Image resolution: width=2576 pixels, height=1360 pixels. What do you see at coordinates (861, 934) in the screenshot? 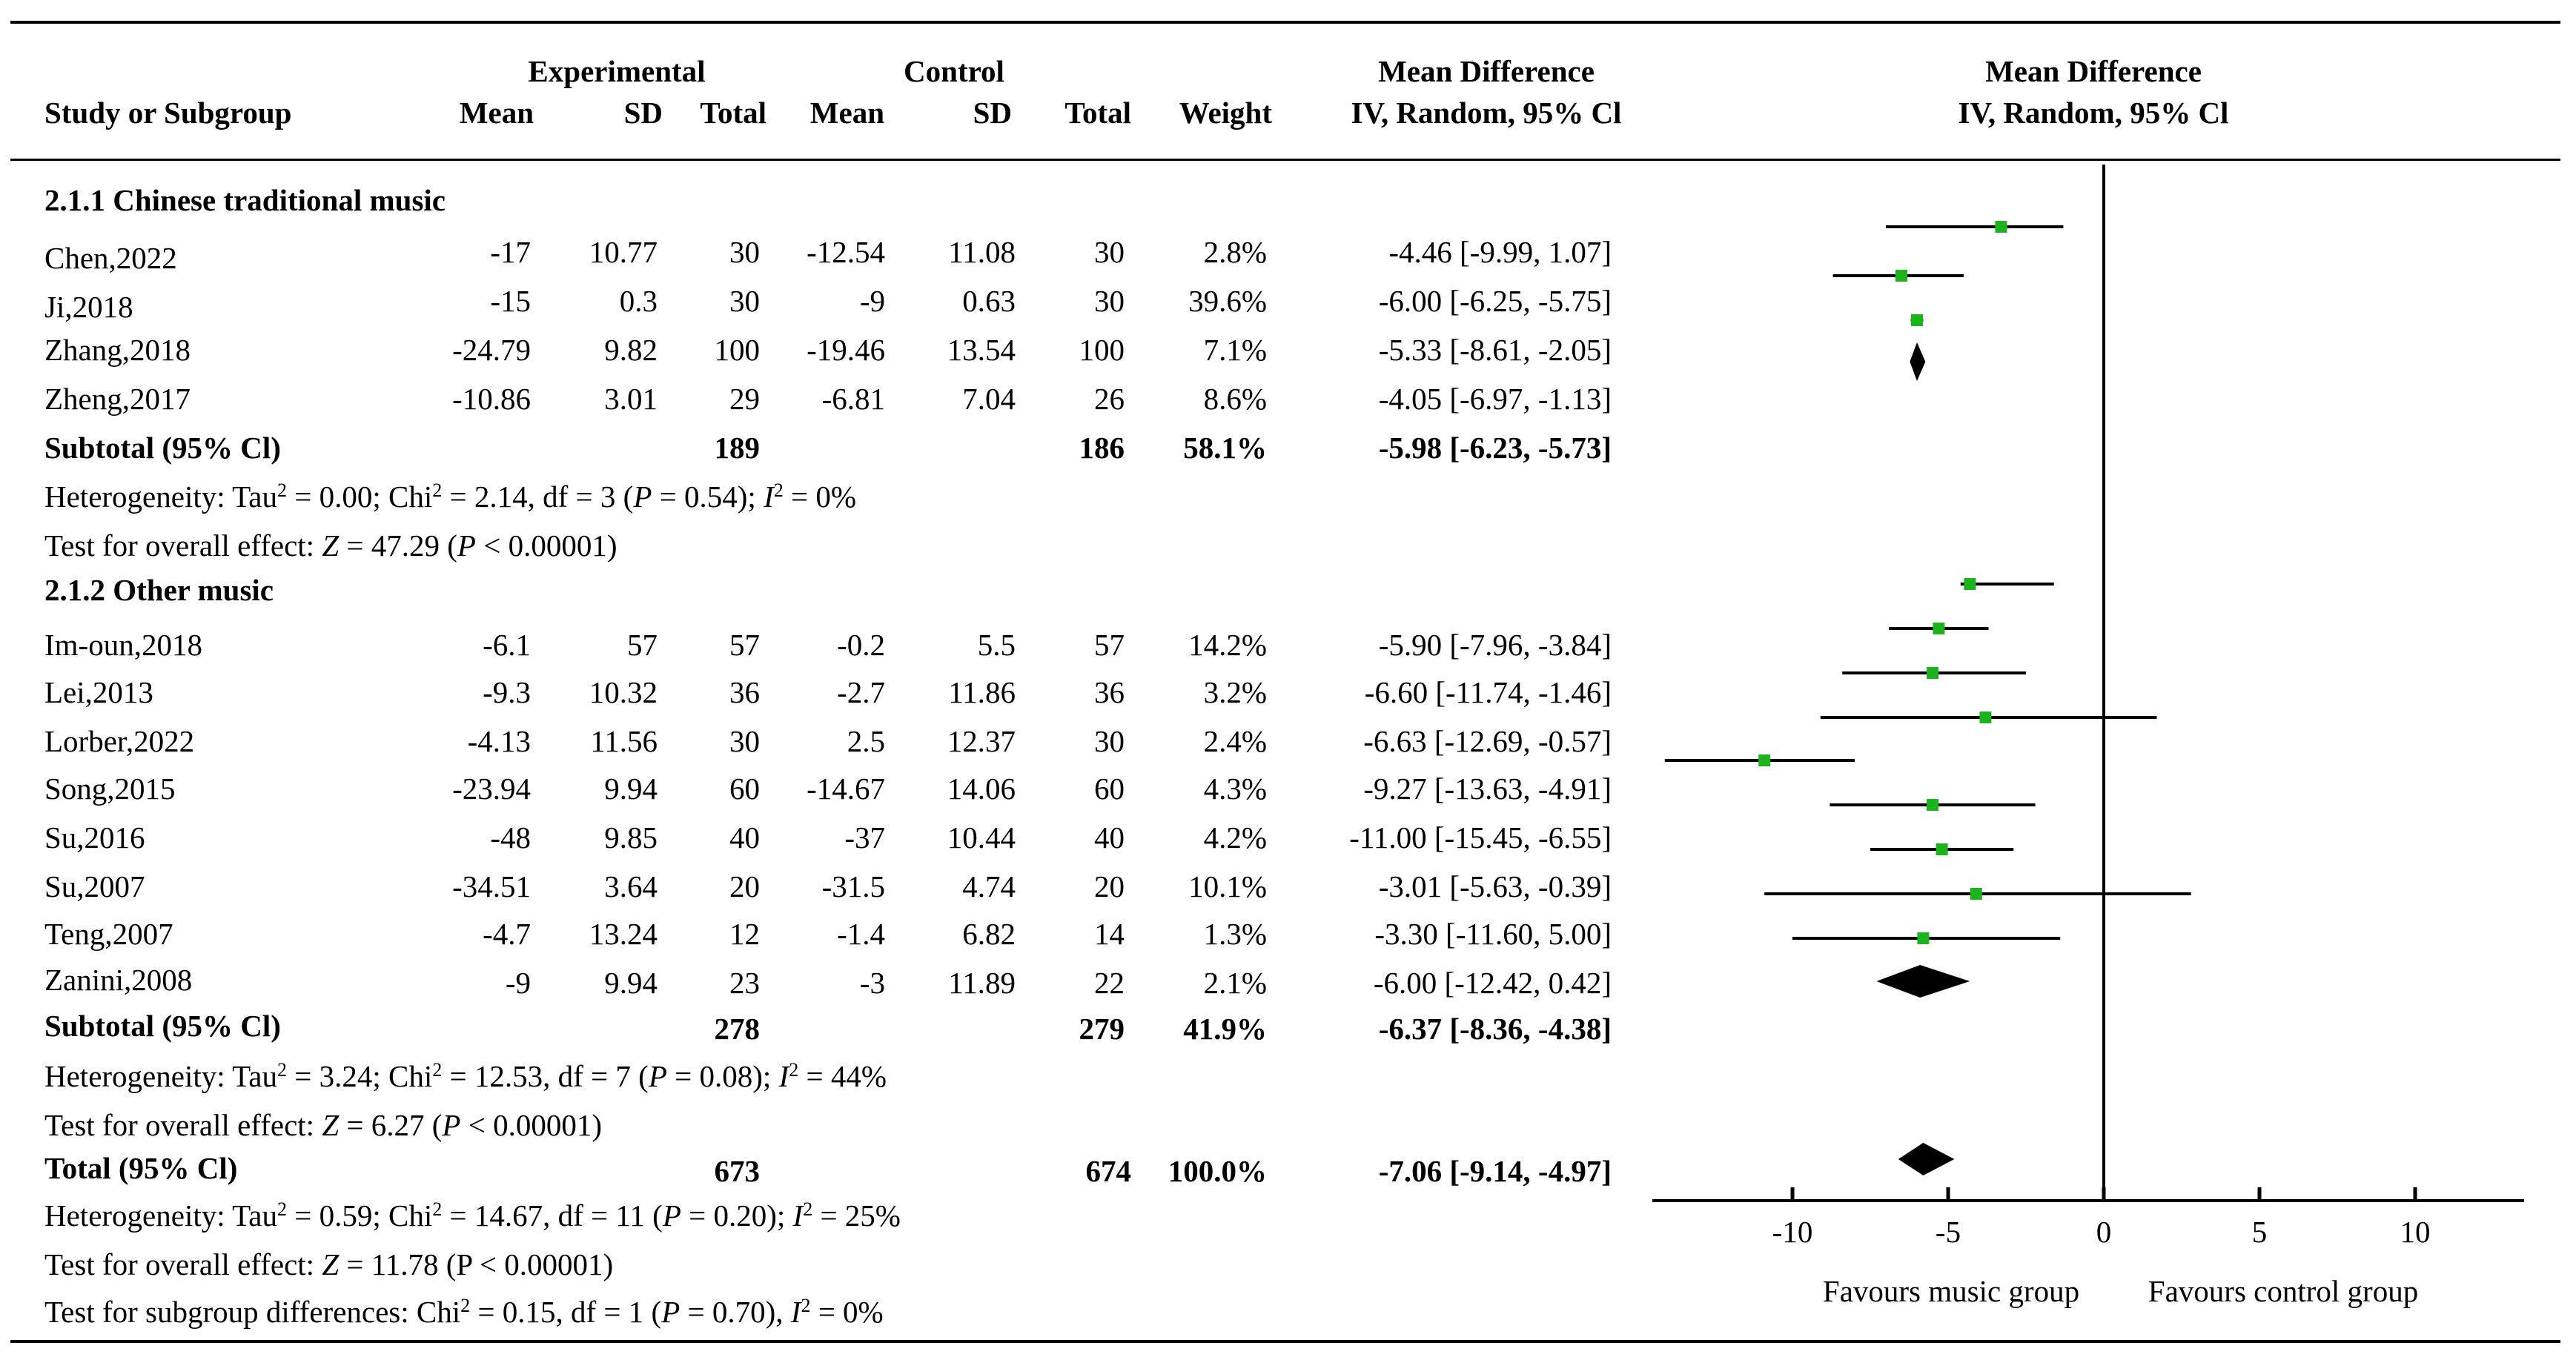
I see `ctrl-mean: -1.4` at bounding box center [861, 934].